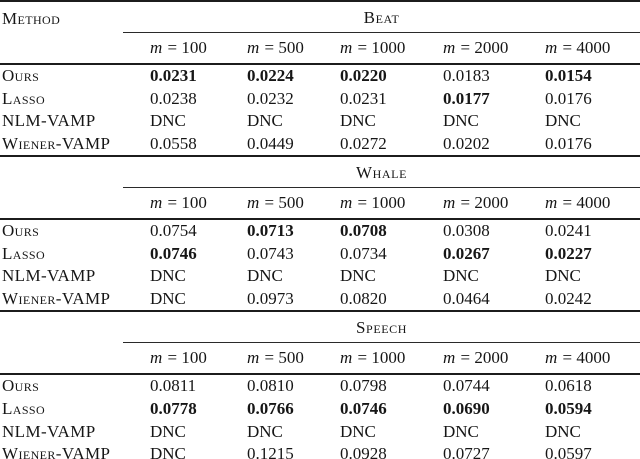  I want to click on value-cell: 0.0597, so click(568, 451).